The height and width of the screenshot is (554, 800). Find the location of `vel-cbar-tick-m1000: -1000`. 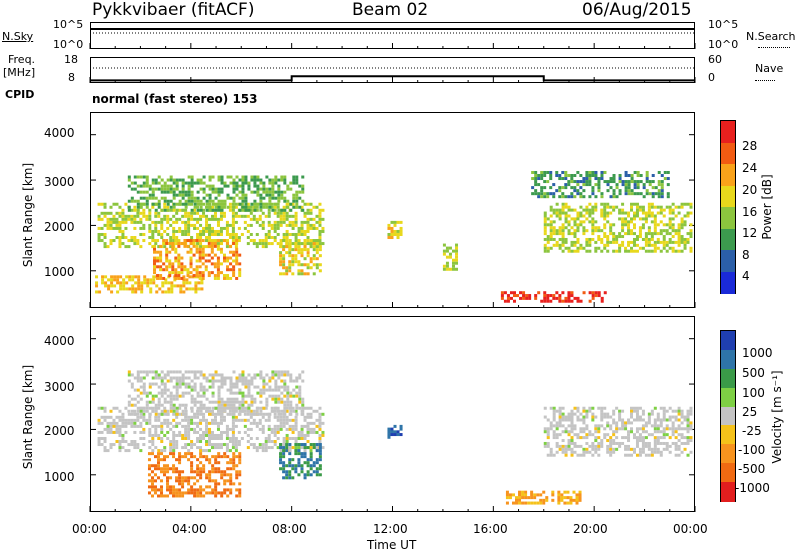

vel-cbar-tick-m1000: -1000 is located at coordinates (752, 488).